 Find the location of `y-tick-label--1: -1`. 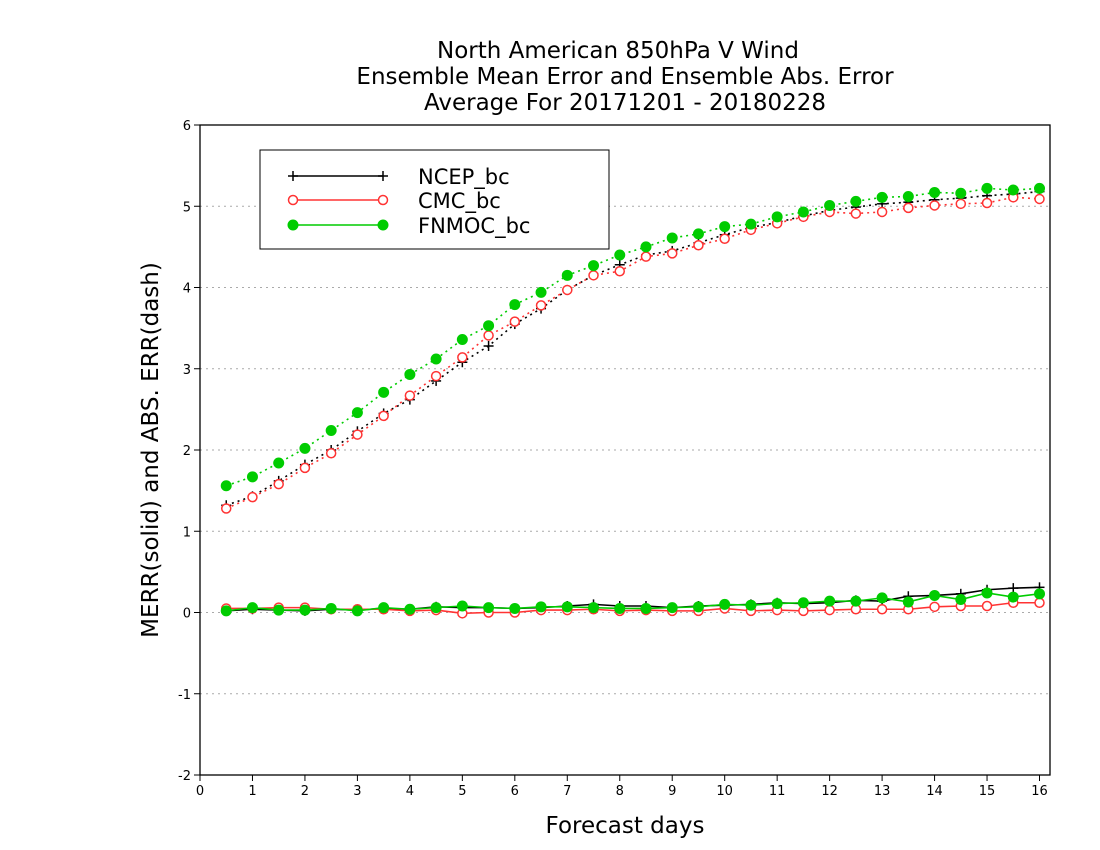

y-tick-label--1: -1 is located at coordinates (184, 695).